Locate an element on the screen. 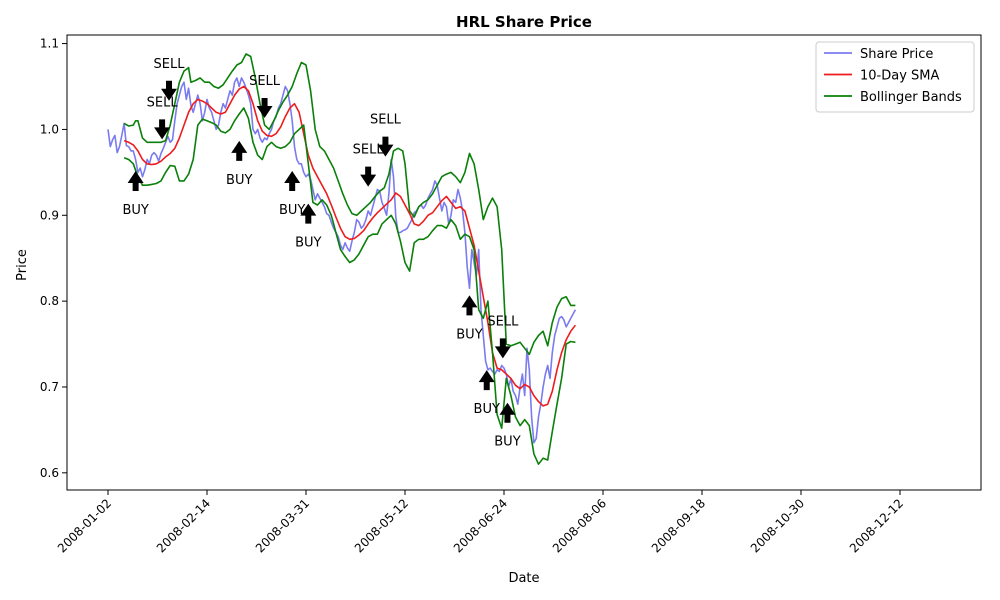 This screenshot has height=600, width=1000. y-axis-label: Price is located at coordinates (22, 265).